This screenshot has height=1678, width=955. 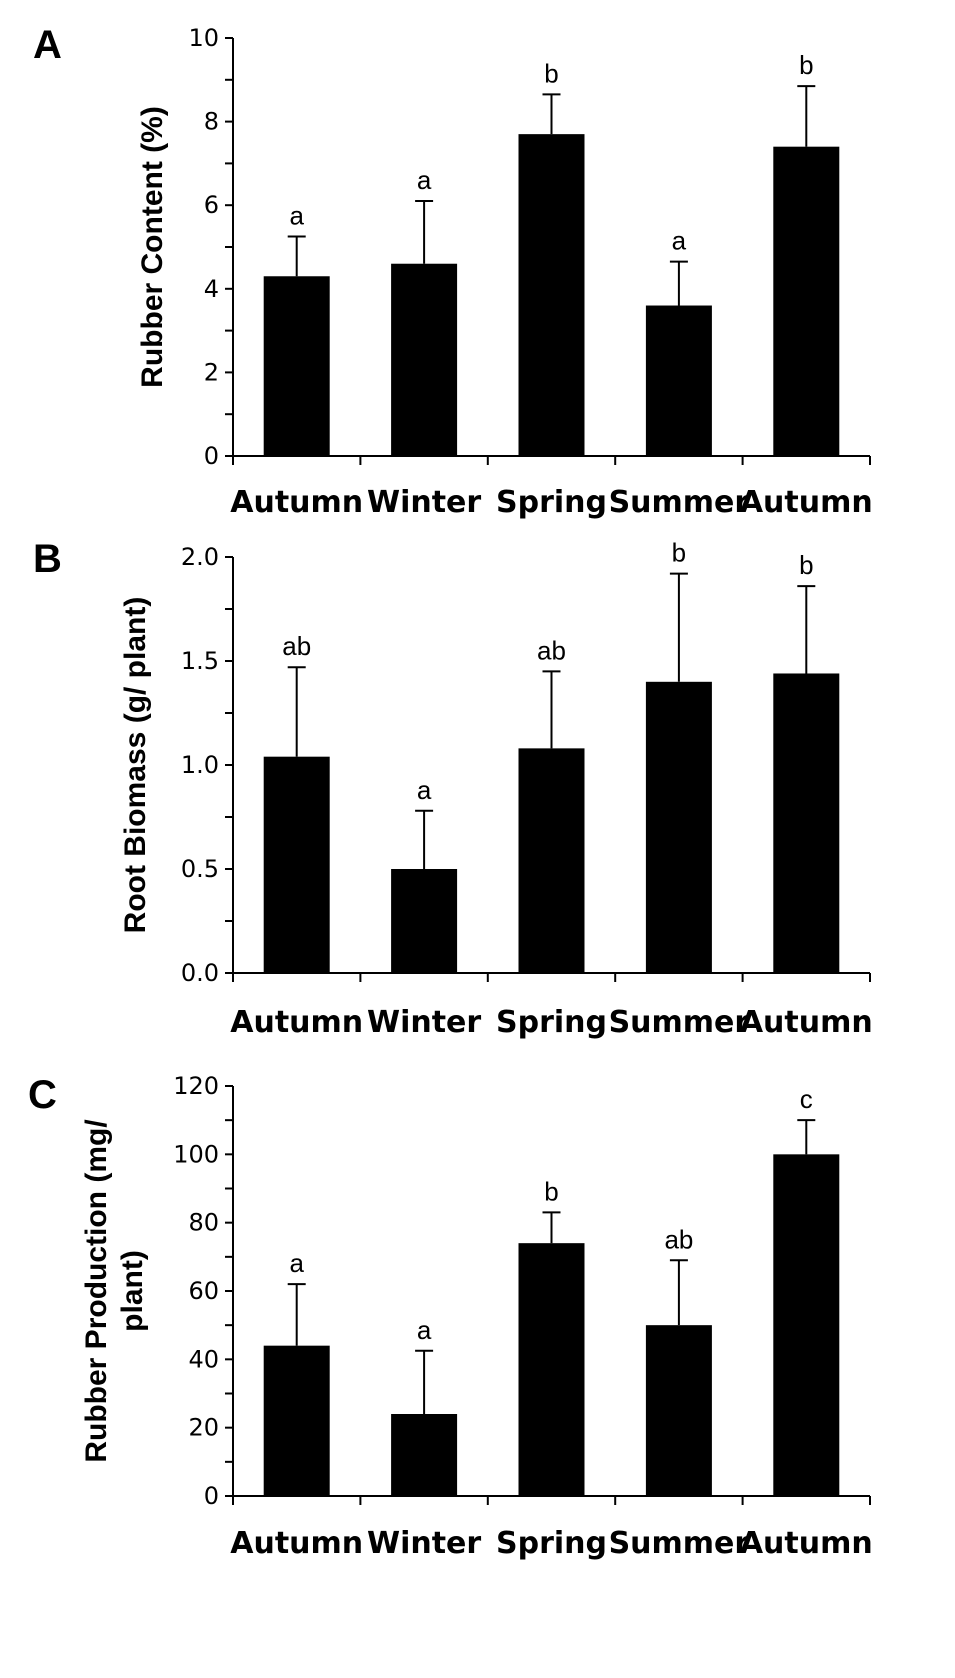 What do you see at coordinates (203, 38) in the screenshot?
I see `y-tick-label: 10` at bounding box center [203, 38].